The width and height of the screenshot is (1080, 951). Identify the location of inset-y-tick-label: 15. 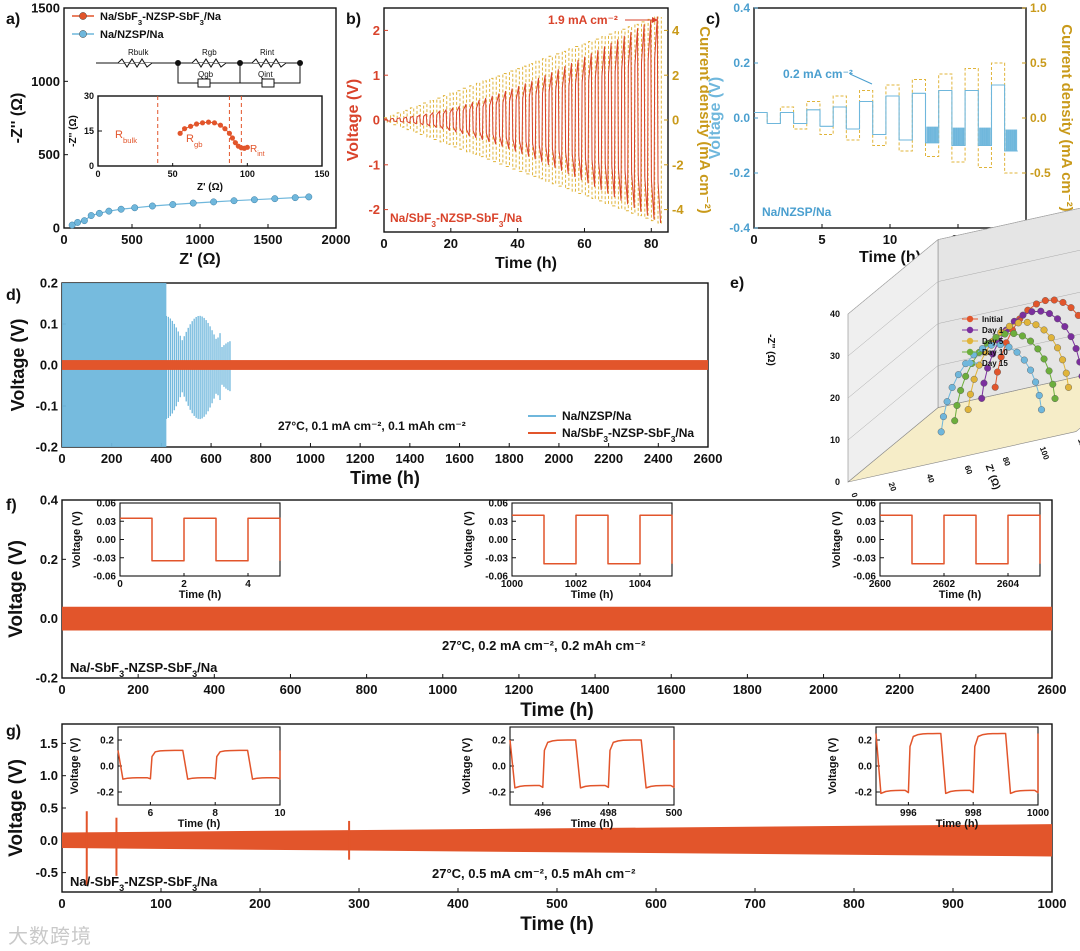
(89, 131).